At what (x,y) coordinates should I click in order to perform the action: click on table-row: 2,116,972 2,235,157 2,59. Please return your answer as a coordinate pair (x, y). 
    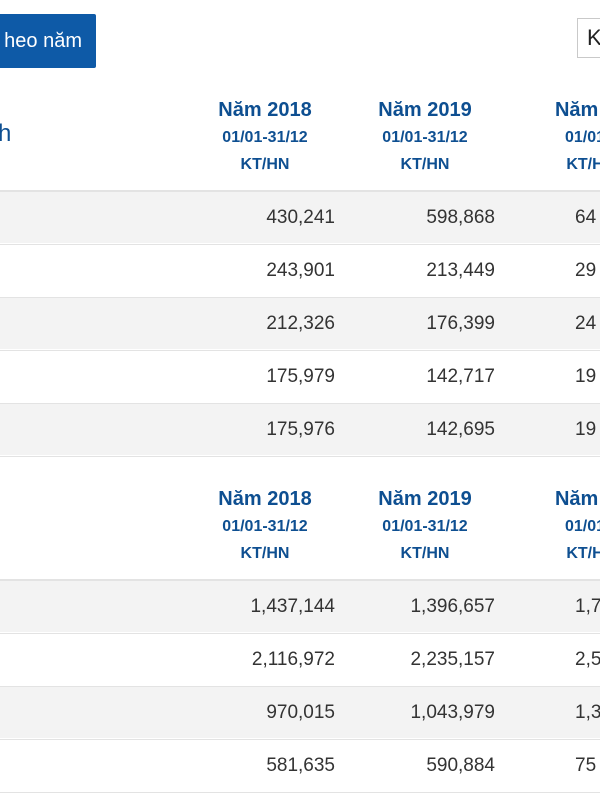
    Looking at the image, I should click on (300, 659).